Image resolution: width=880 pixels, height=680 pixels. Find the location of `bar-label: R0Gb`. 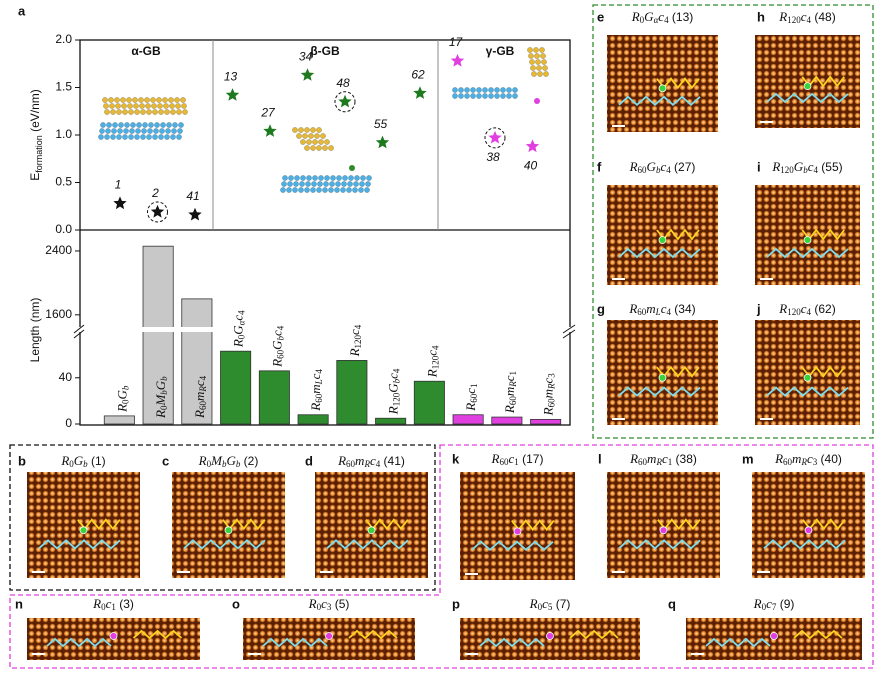

bar-label: R0Gb is located at coordinates (122, 399).